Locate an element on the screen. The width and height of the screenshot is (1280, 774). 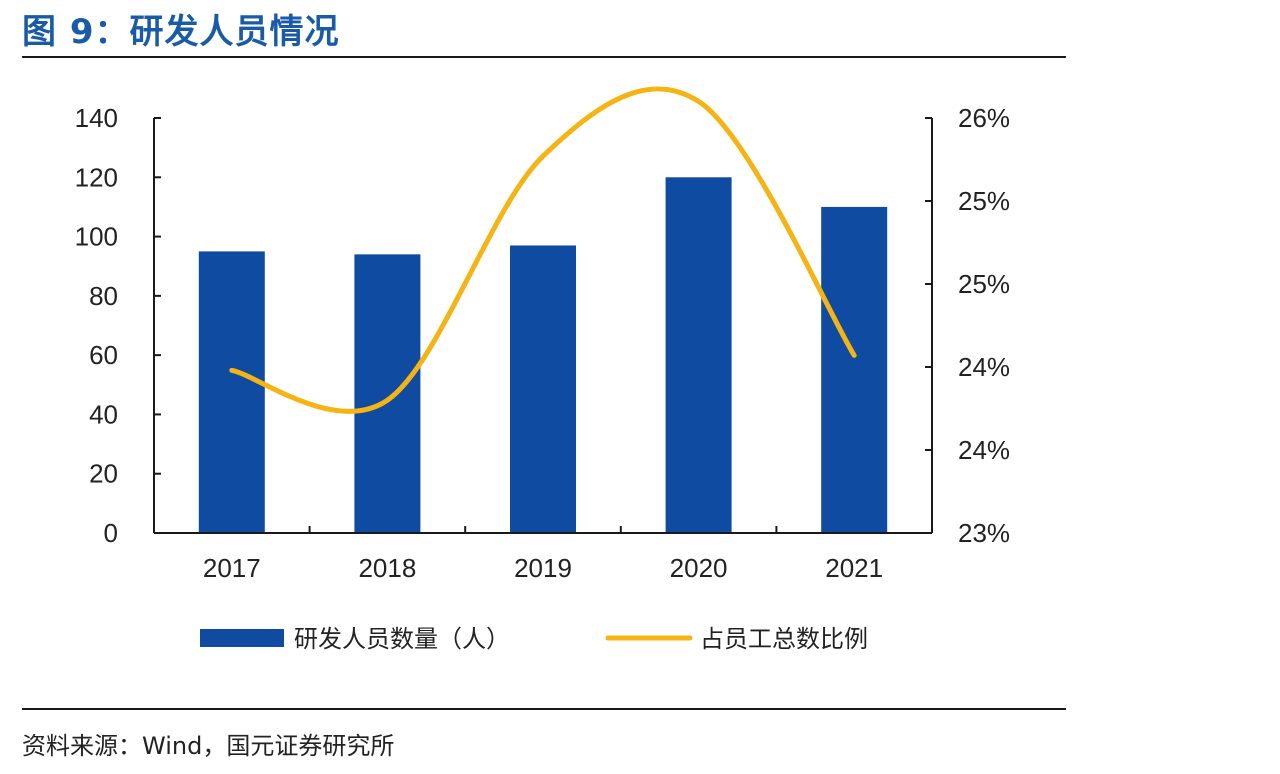
left-tick-label: 80 is located at coordinates (103, 296).